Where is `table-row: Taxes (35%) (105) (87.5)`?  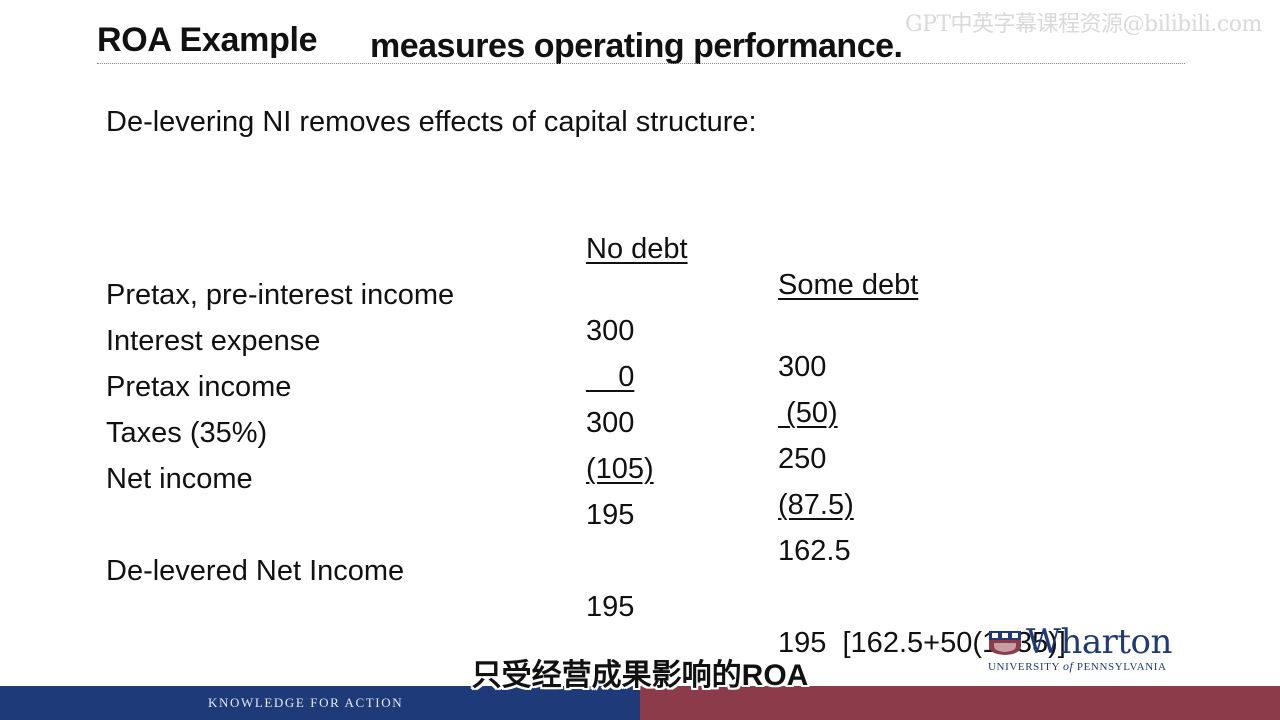
table-row: Taxes (35%) (105) (87.5) is located at coordinates (480, 469).